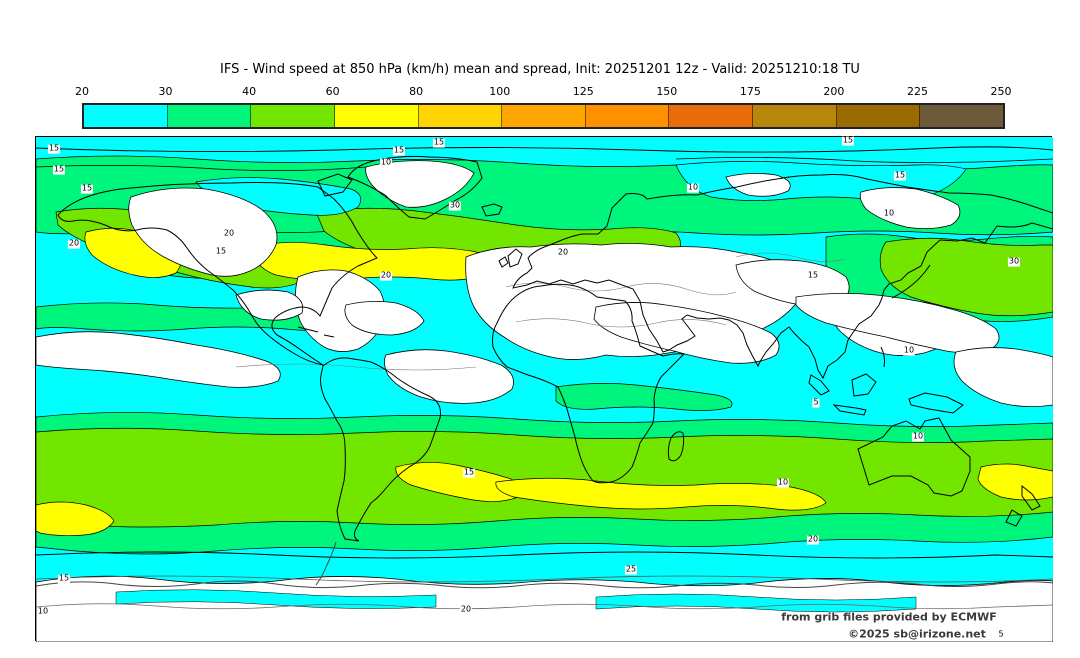  Describe the element at coordinates (329, 336) in the screenshot. I see `coast-hispaniola` at that location.